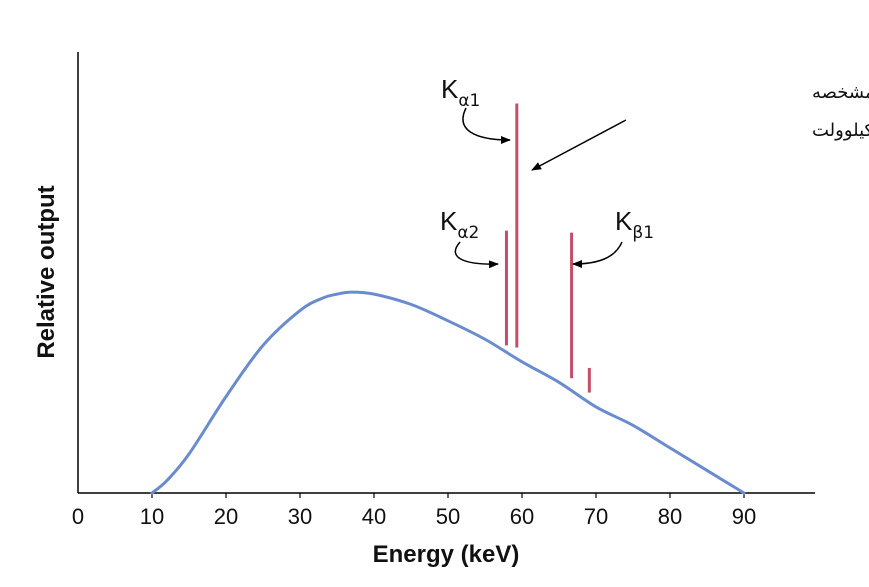 This screenshot has width=869, height=587. I want to click on arrow-annotation, so click(579, 145).